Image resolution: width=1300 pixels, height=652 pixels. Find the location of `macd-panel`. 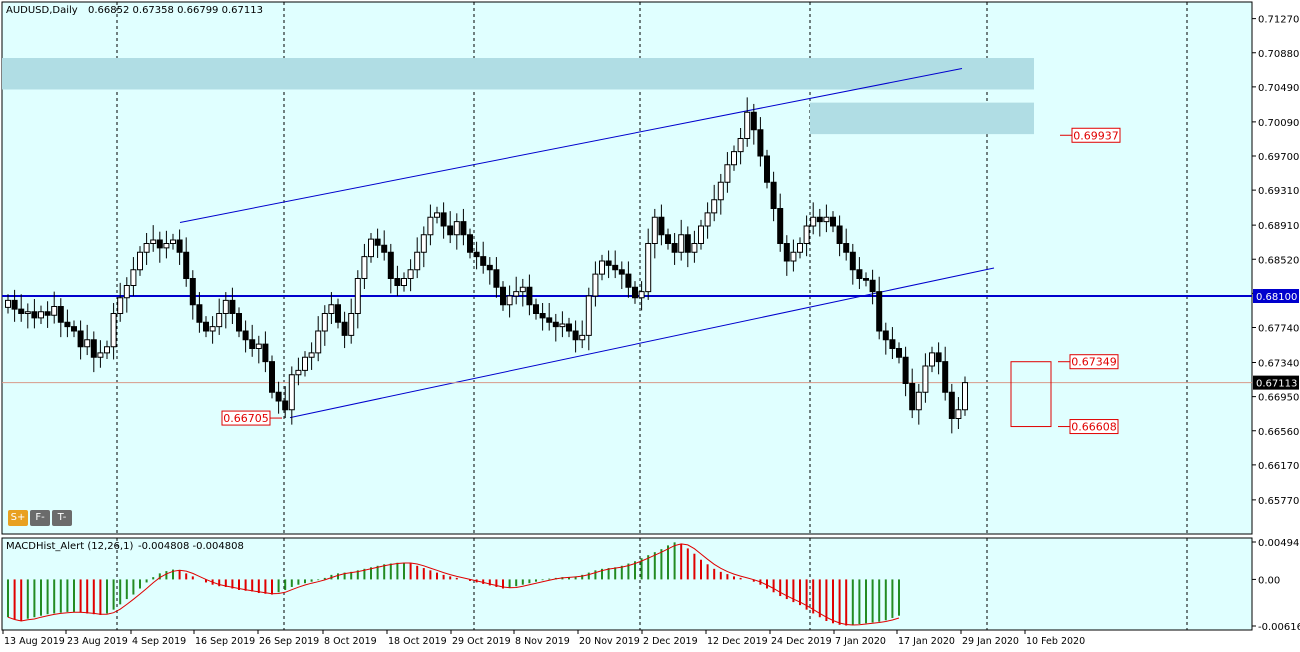

macd-panel is located at coordinates (627, 584).